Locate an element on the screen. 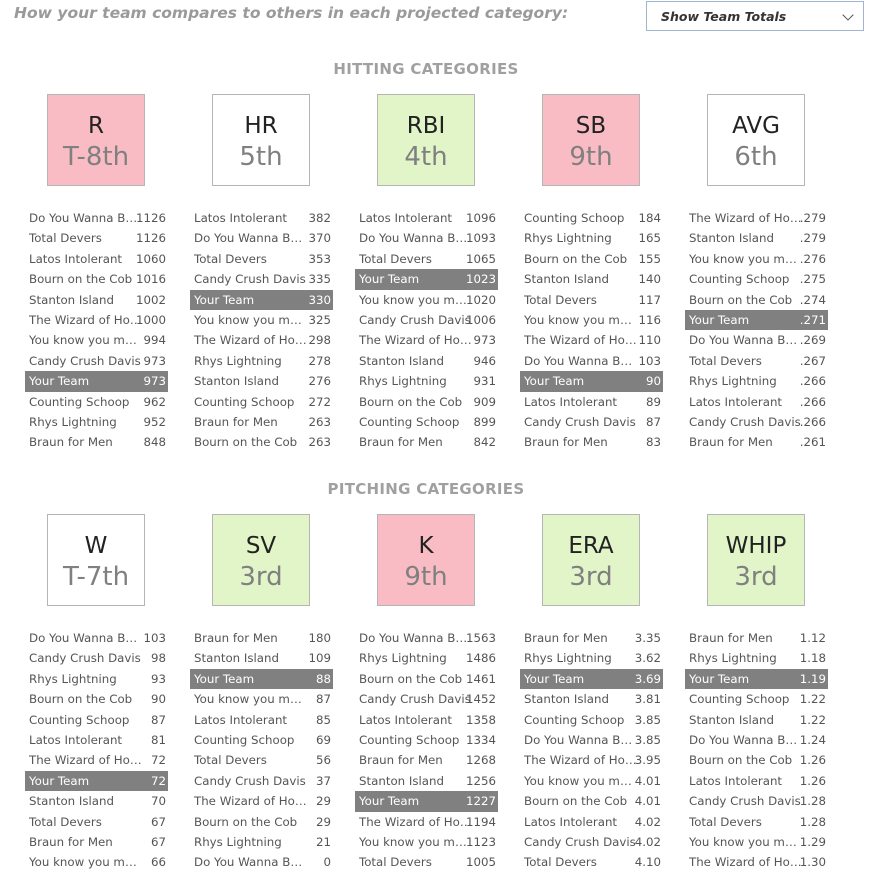  category-rank: T-7th is located at coordinates (96, 577).